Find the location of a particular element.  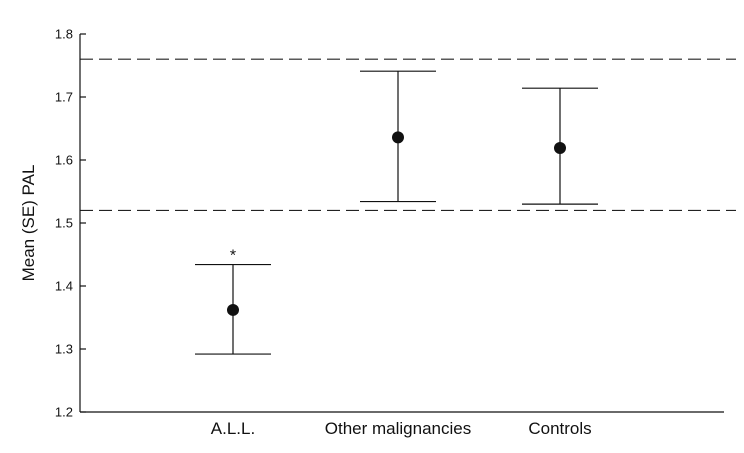

y-tick-label: 1.3 is located at coordinates (64, 349).